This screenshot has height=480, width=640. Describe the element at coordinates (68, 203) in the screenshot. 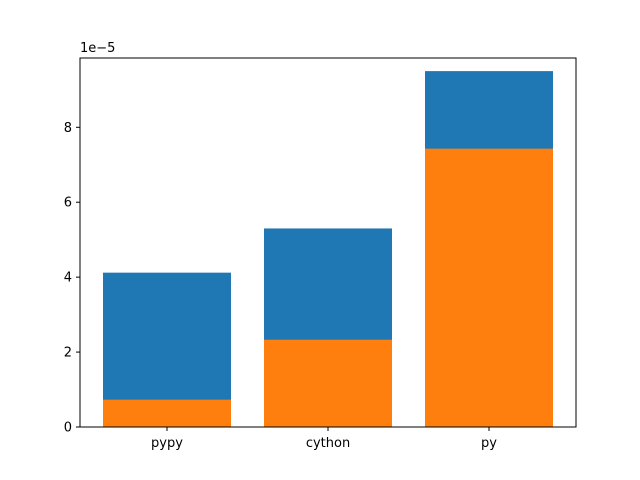

I see `y-tick-label: 6` at that location.